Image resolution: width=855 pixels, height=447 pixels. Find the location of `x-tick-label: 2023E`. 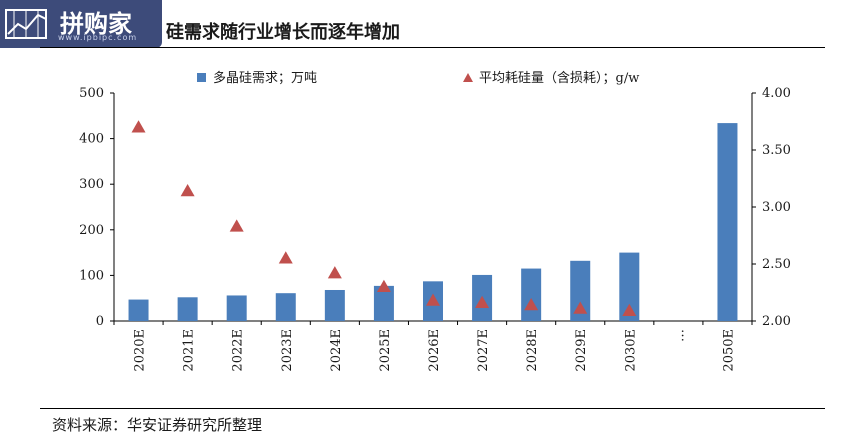

x-tick-label: 2023E is located at coordinates (287, 350).